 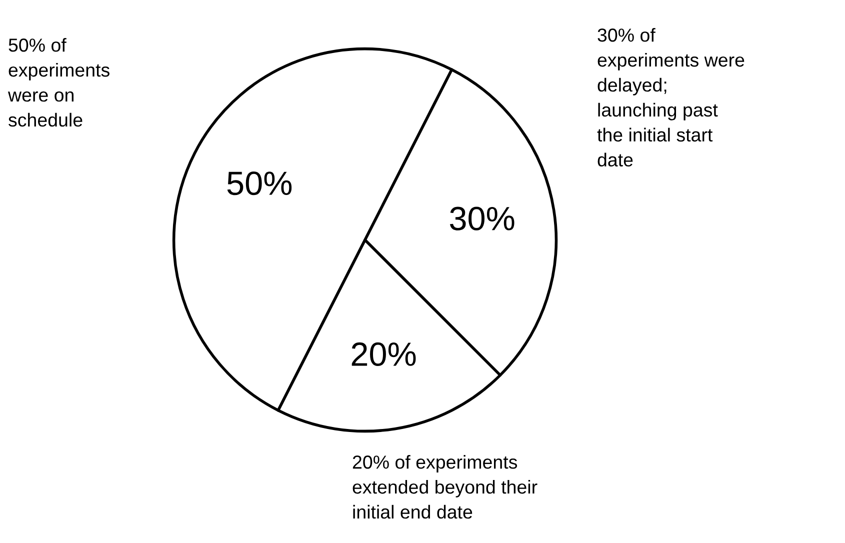 I want to click on data-label: 30%, so click(x=482, y=218).